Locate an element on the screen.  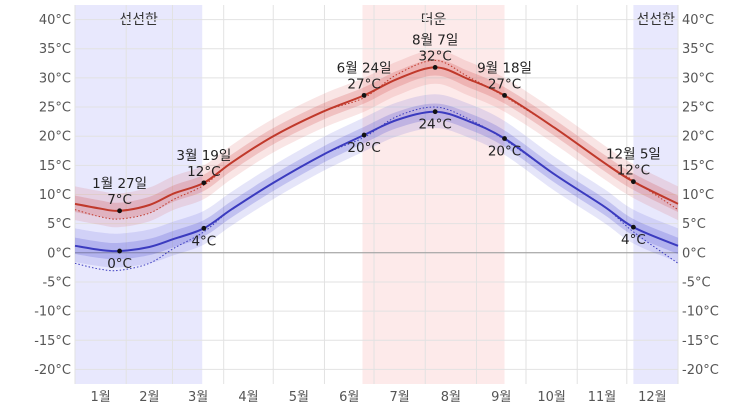
annotation-value-label: 32°C is located at coordinates (434, 56).